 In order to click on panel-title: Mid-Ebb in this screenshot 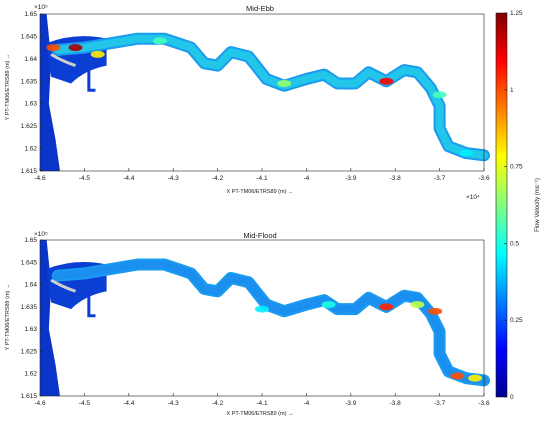, I will do `click(260, 8)`.